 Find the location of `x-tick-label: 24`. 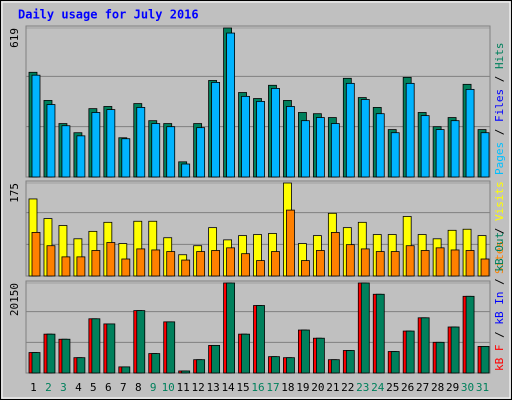

x-tick-label: 24 is located at coordinates (378, 387).